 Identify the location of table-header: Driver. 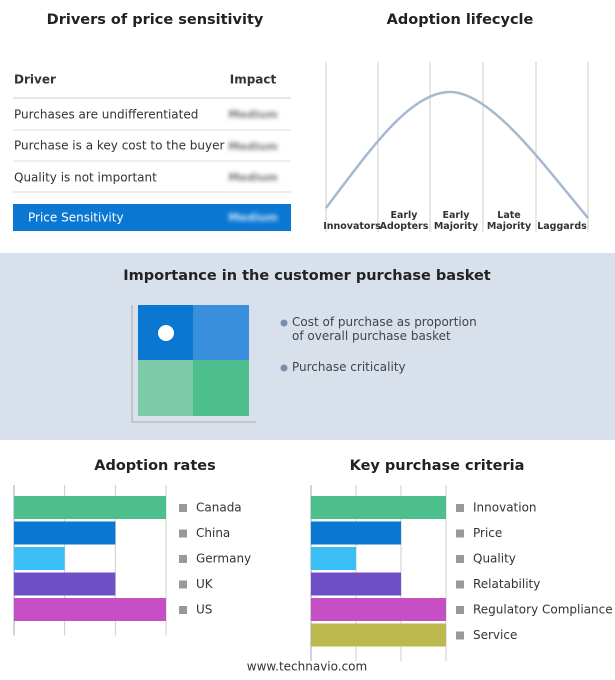
(35, 80).